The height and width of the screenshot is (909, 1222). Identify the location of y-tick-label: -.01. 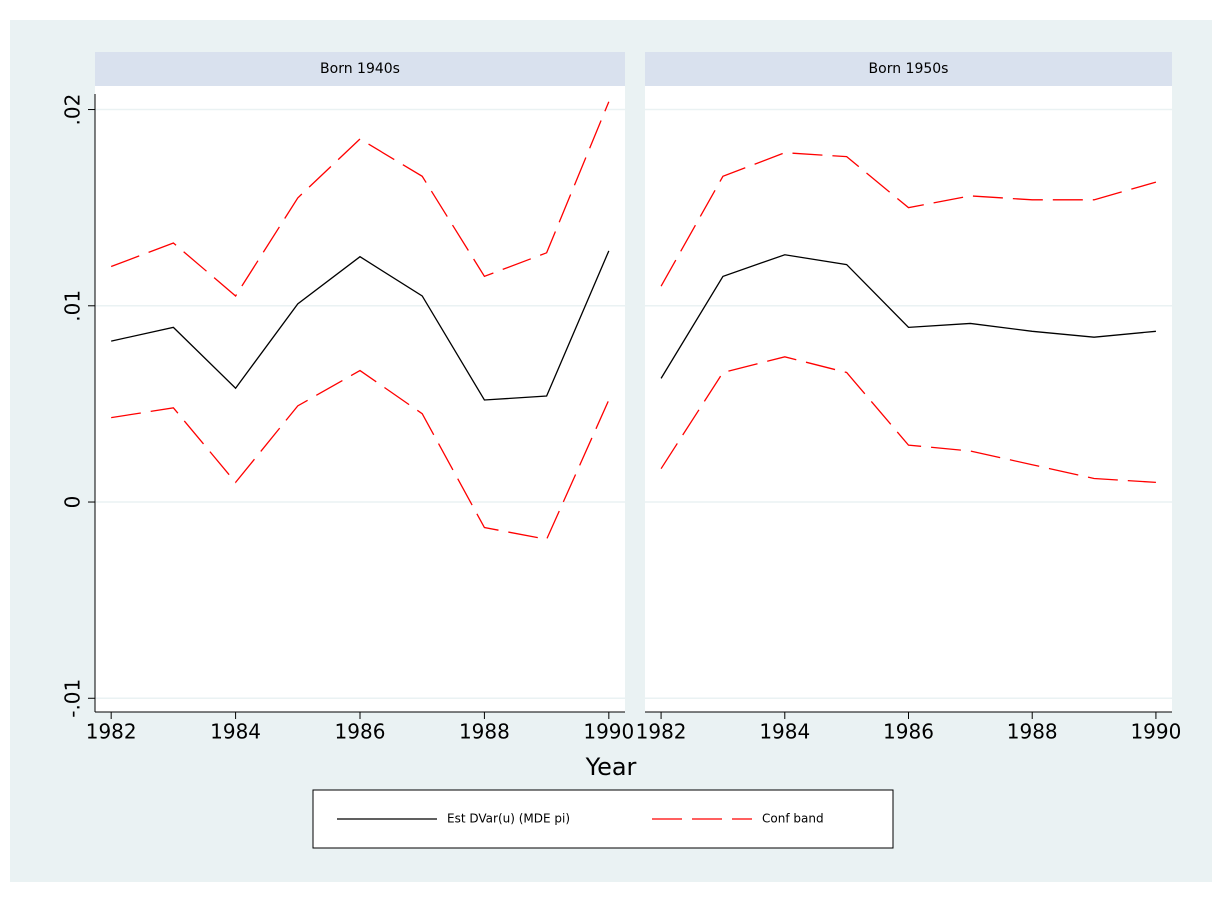
(73, 698).